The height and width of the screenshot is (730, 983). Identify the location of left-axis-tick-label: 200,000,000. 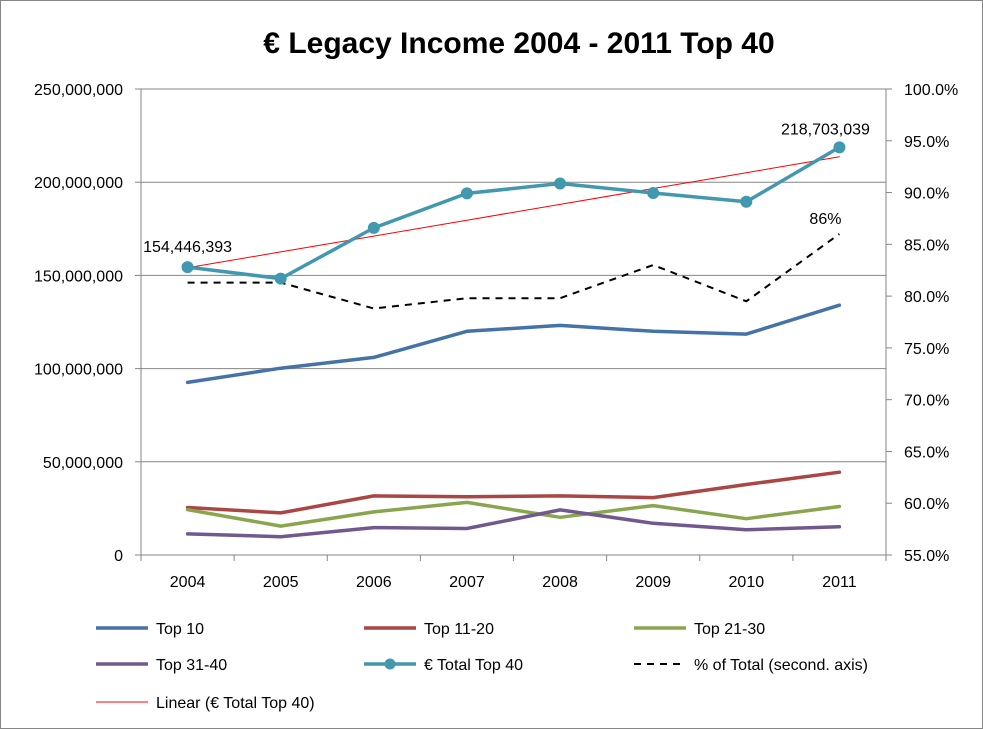
(78, 183).